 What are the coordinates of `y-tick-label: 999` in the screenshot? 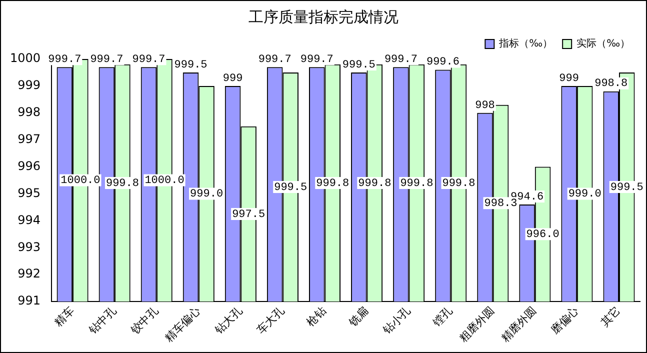 It's located at (29, 85).